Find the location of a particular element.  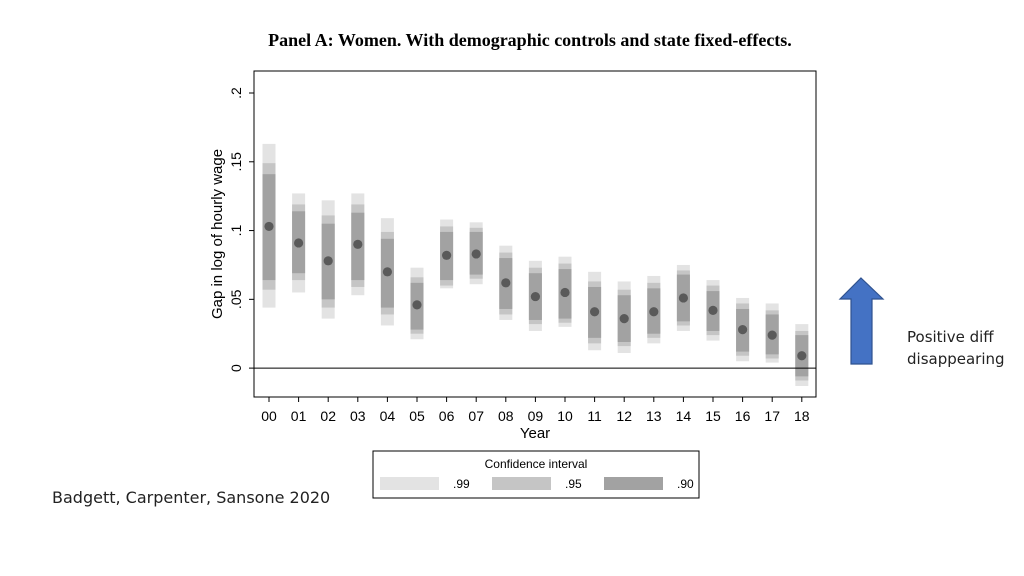

x-tick-label: 15 is located at coordinates (713, 416).